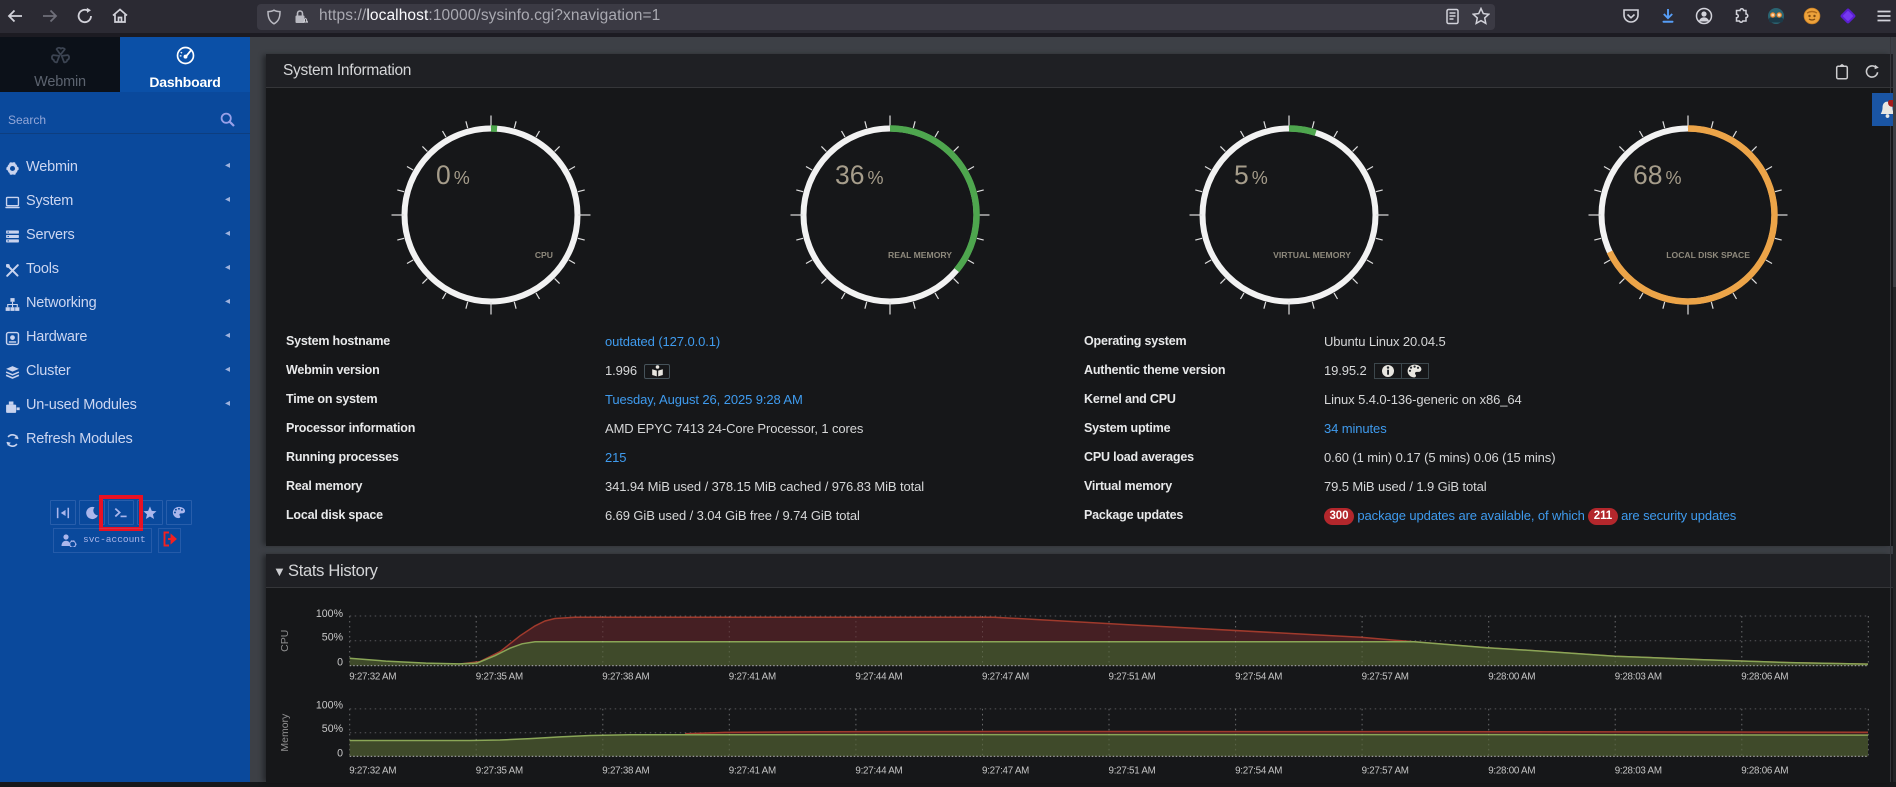  Describe the element at coordinates (1251, 175) in the screenshot. I see `svg-text: 5%` at that location.